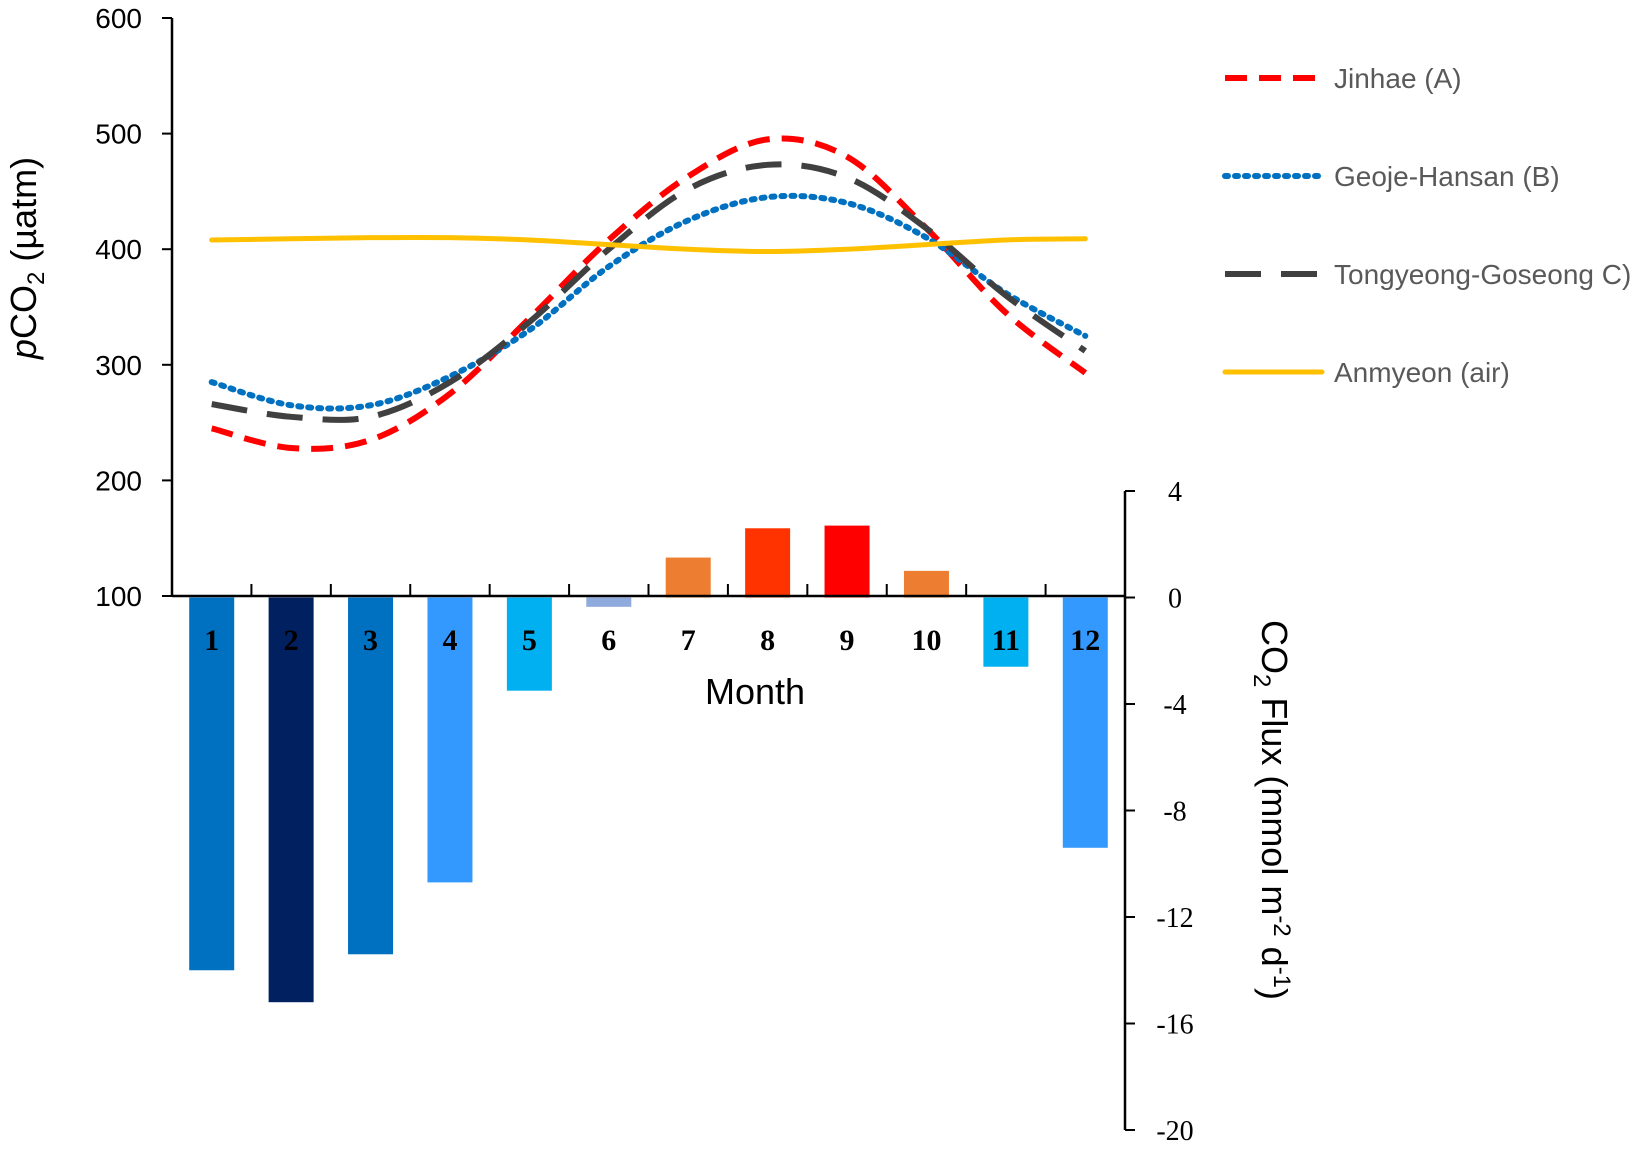  I want to click on right-axis-title-mid: Flux (mmol m, so click(1274, 801).